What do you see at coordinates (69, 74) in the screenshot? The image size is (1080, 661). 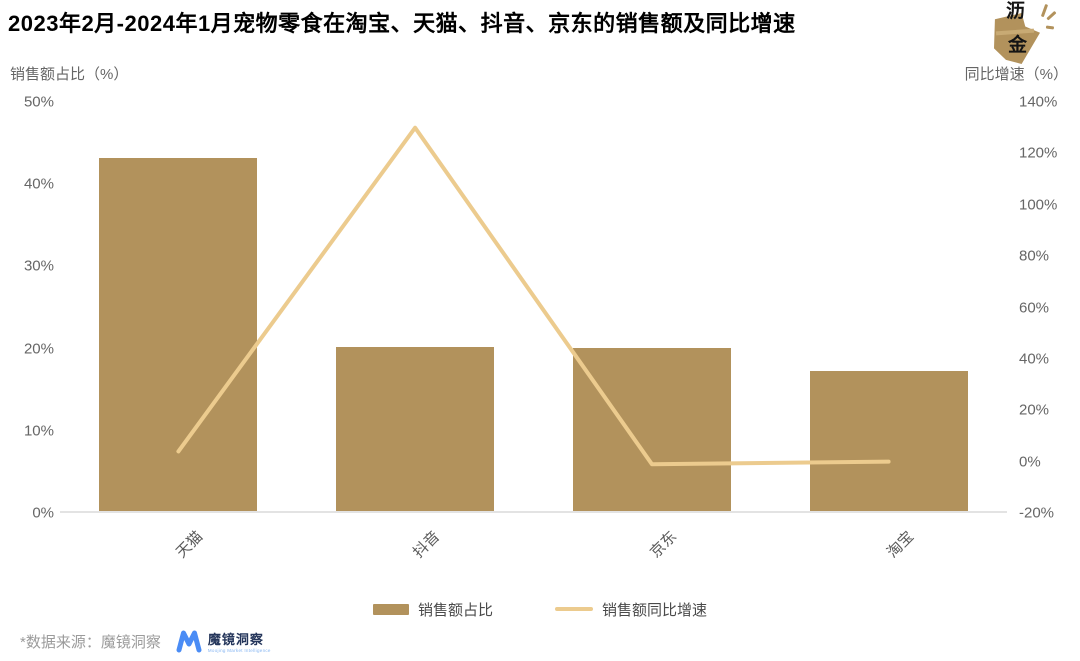 I see `left-axis-title: 销售额占比（%）` at bounding box center [69, 74].